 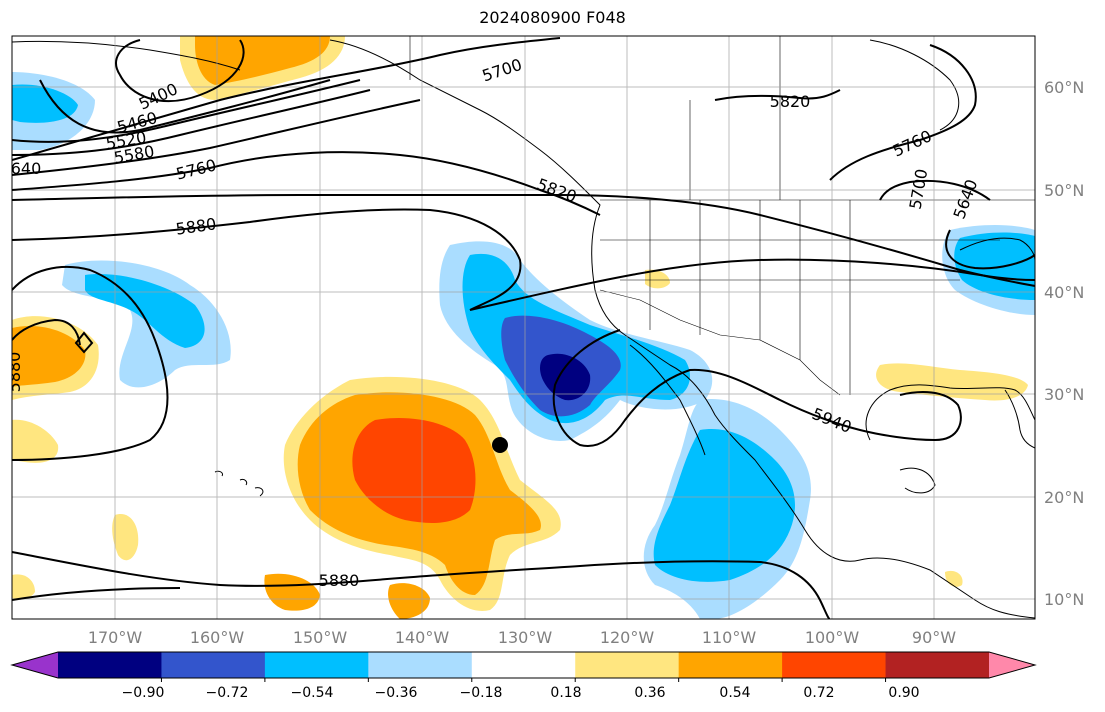 I want to click on contour-5760-ne, so click(x=903, y=112).